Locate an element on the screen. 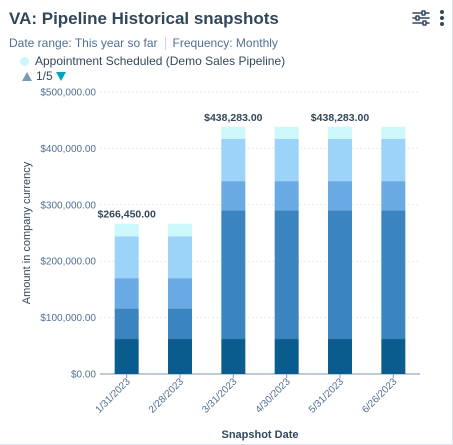 The image size is (453, 445). y-tick-label: $100,000.00 is located at coordinates (68, 318).